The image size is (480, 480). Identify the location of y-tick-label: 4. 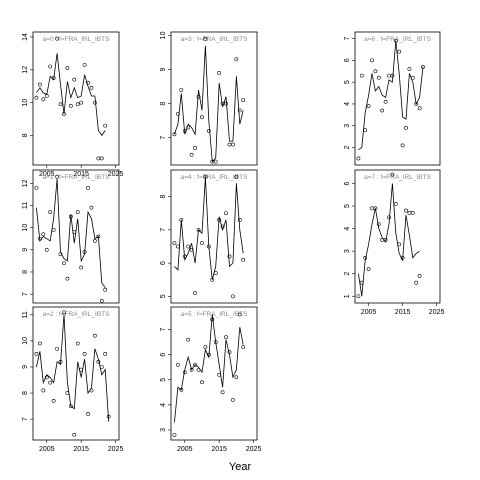
(163, 405).